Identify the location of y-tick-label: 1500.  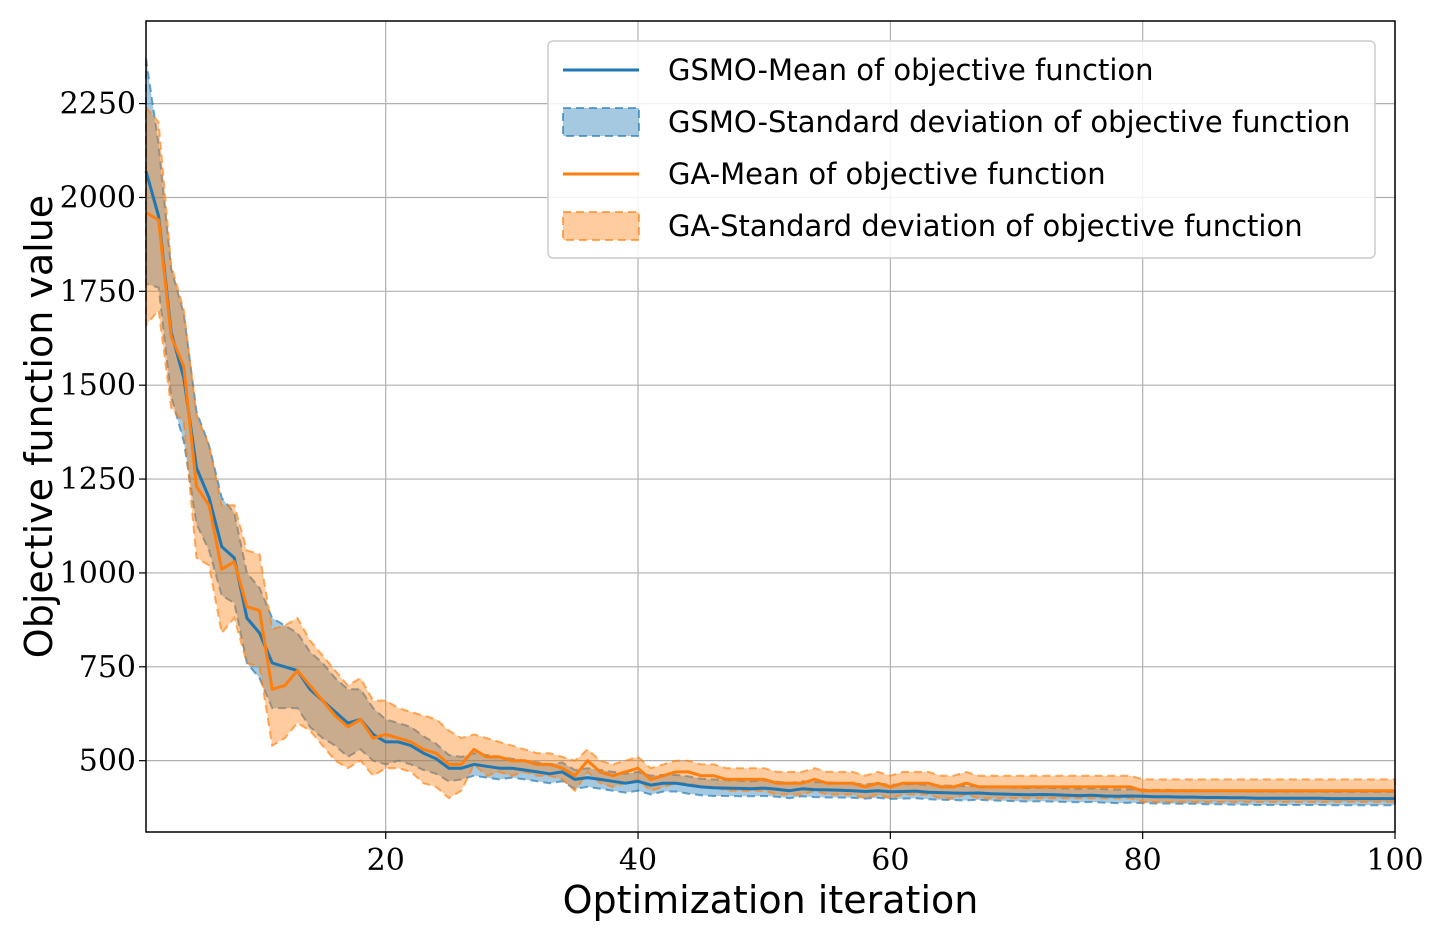
(98, 385).